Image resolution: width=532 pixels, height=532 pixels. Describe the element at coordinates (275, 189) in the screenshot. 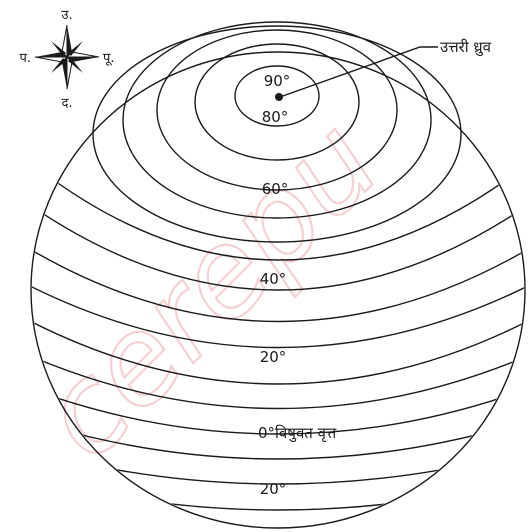

I see `label-lat-60: 60°` at that location.